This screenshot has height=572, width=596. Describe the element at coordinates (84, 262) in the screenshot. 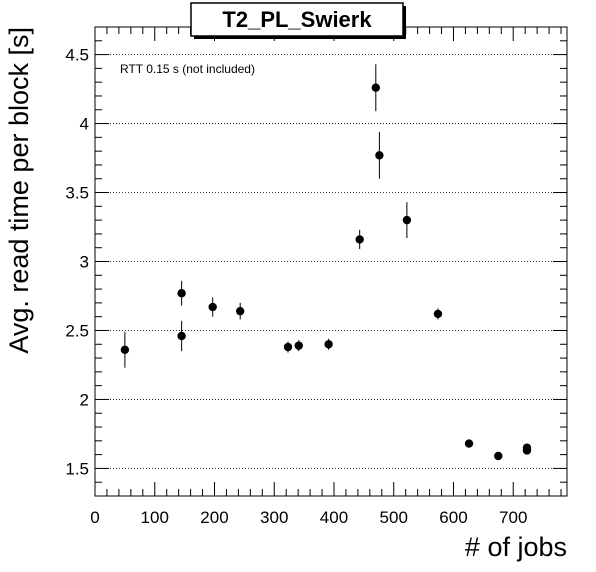

I see `y-tick-label: 3` at that location.